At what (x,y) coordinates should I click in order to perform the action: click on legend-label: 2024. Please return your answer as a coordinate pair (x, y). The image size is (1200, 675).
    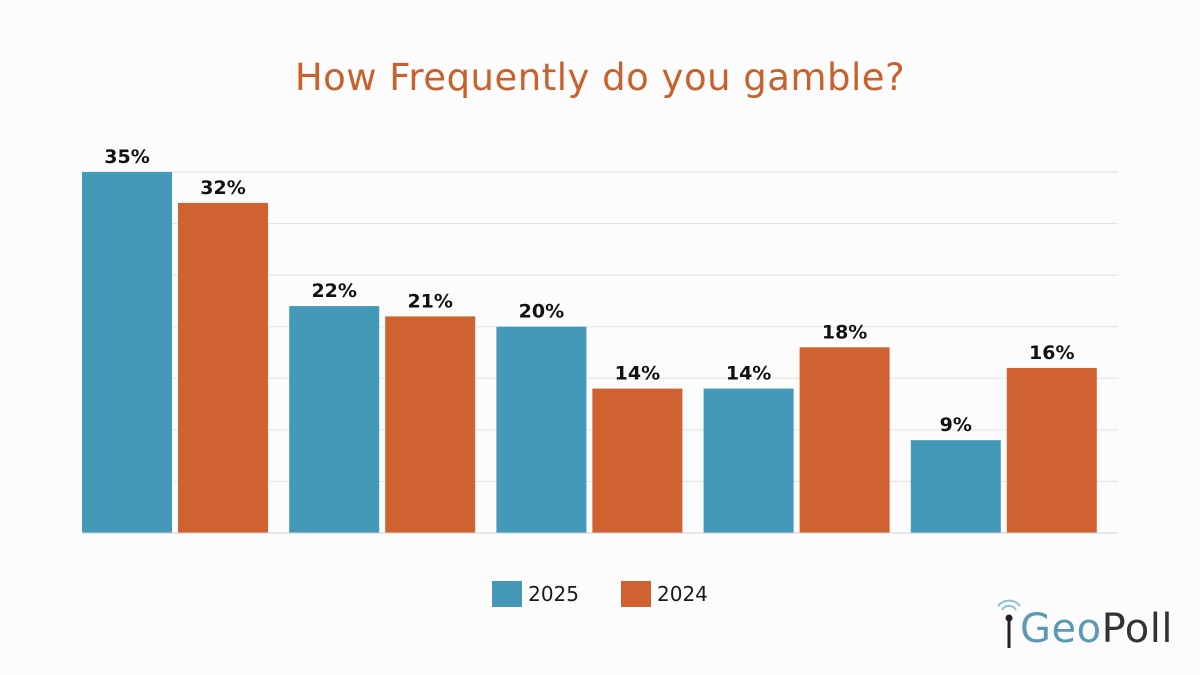
    Looking at the image, I should click on (682, 594).